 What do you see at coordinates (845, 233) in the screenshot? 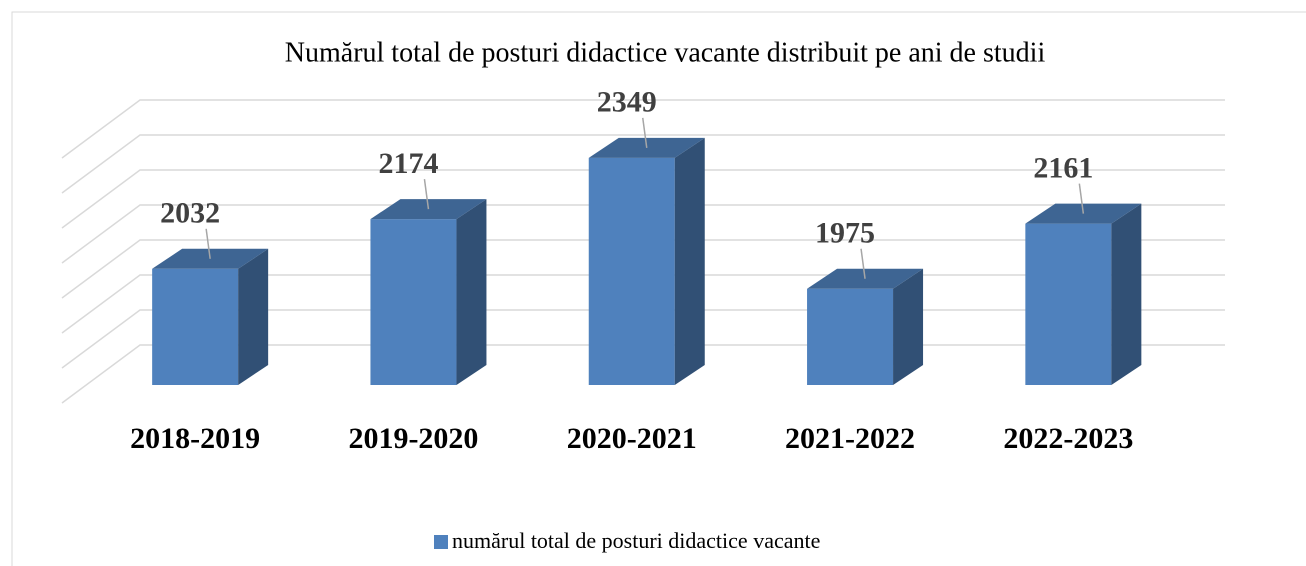
I see `data-label: 1975` at bounding box center [845, 233].